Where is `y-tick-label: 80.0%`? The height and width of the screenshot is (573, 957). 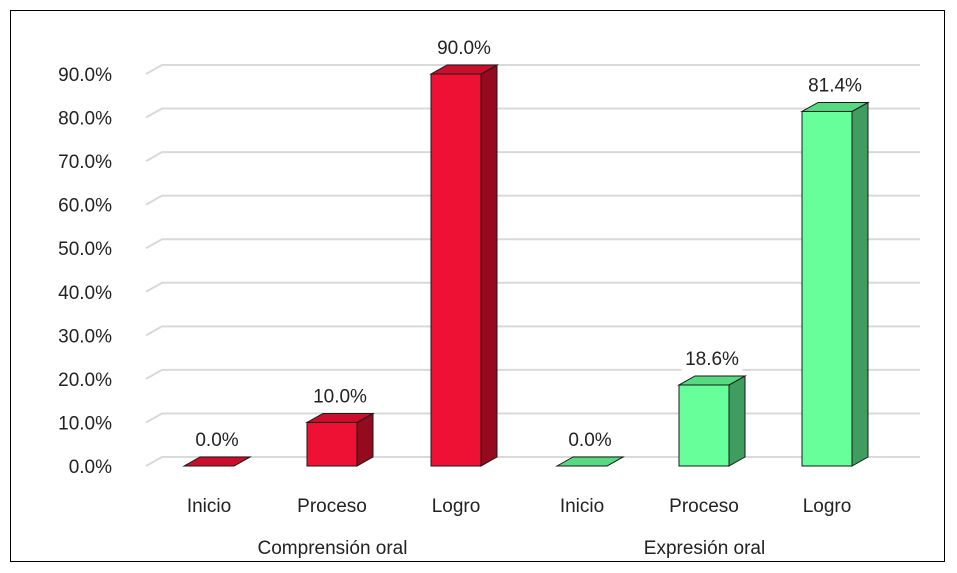 y-tick-label: 80.0% is located at coordinates (85, 119).